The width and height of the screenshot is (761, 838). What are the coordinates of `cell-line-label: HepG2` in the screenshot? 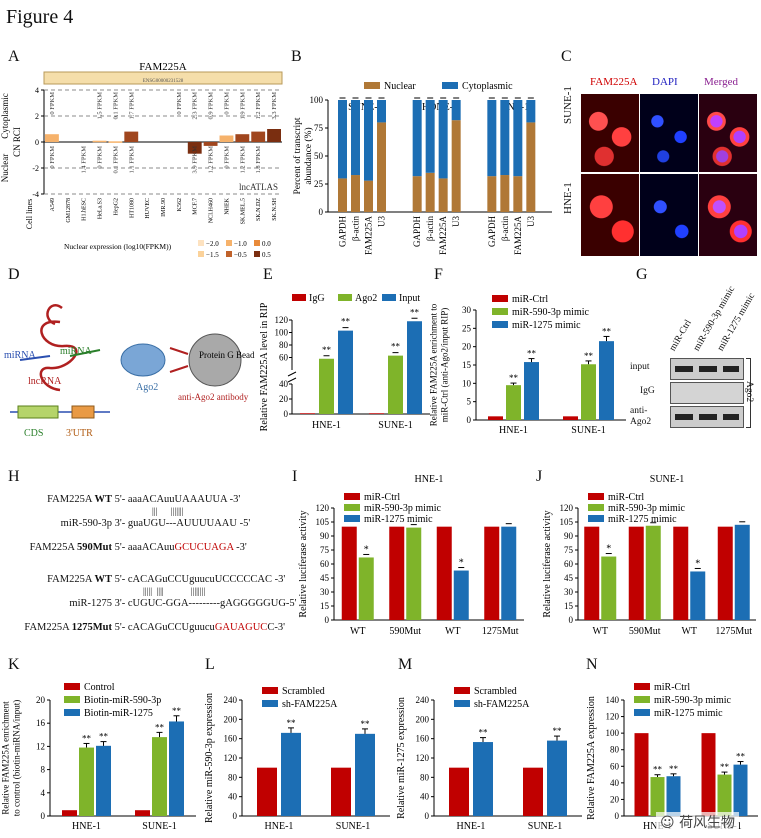 It's located at (116, 206).